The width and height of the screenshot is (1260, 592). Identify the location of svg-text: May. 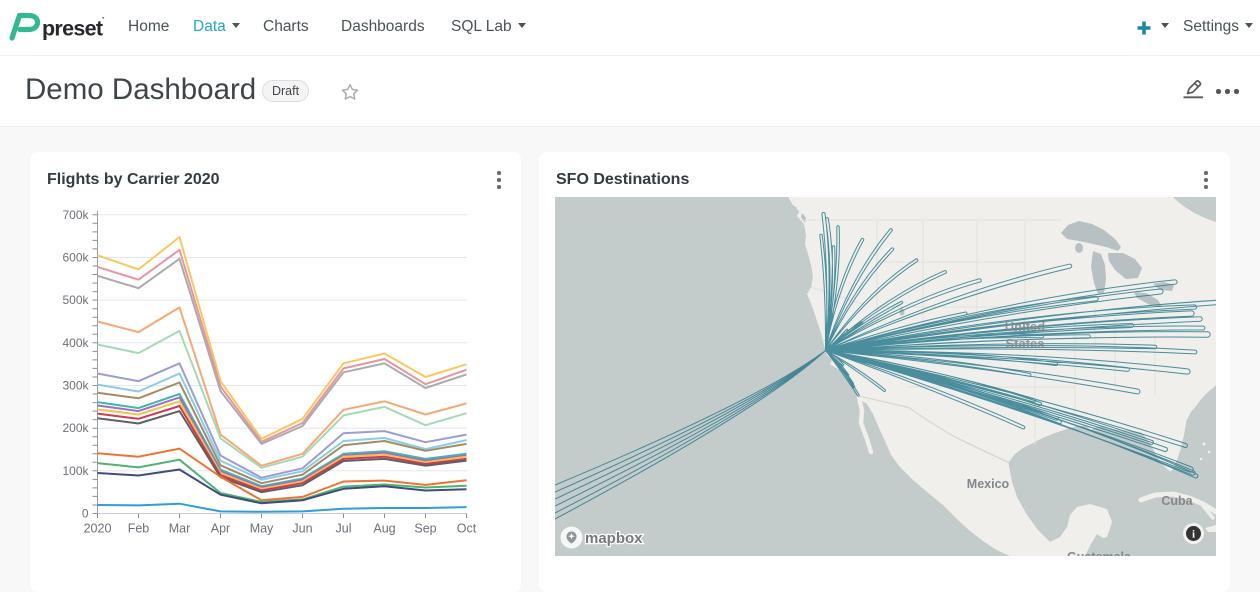
(262, 529).